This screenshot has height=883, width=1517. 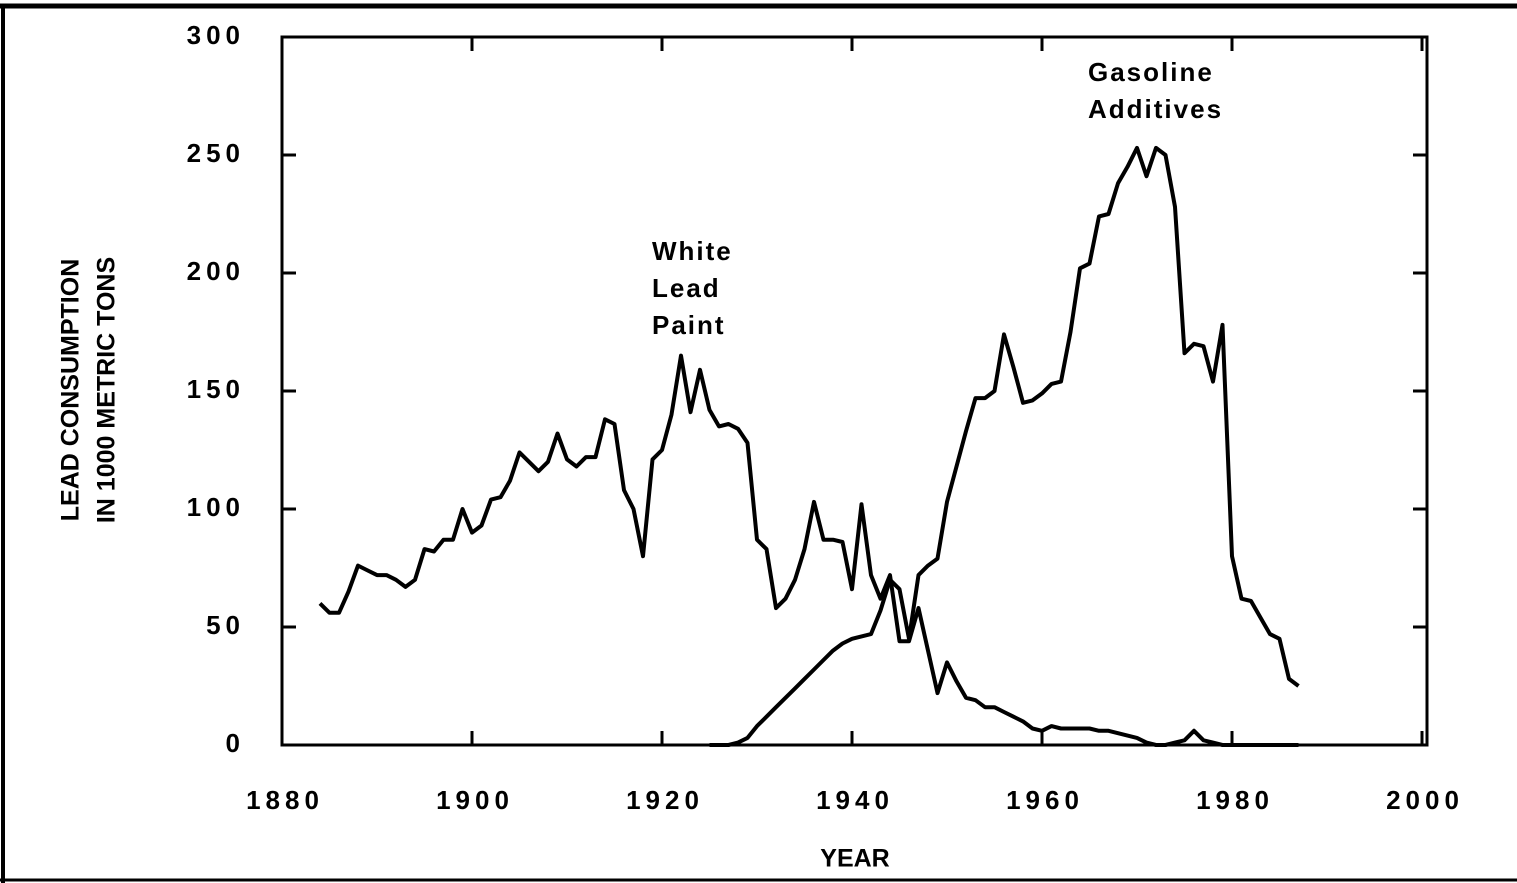 I want to click on annotation: Lead, so click(x=686, y=288).